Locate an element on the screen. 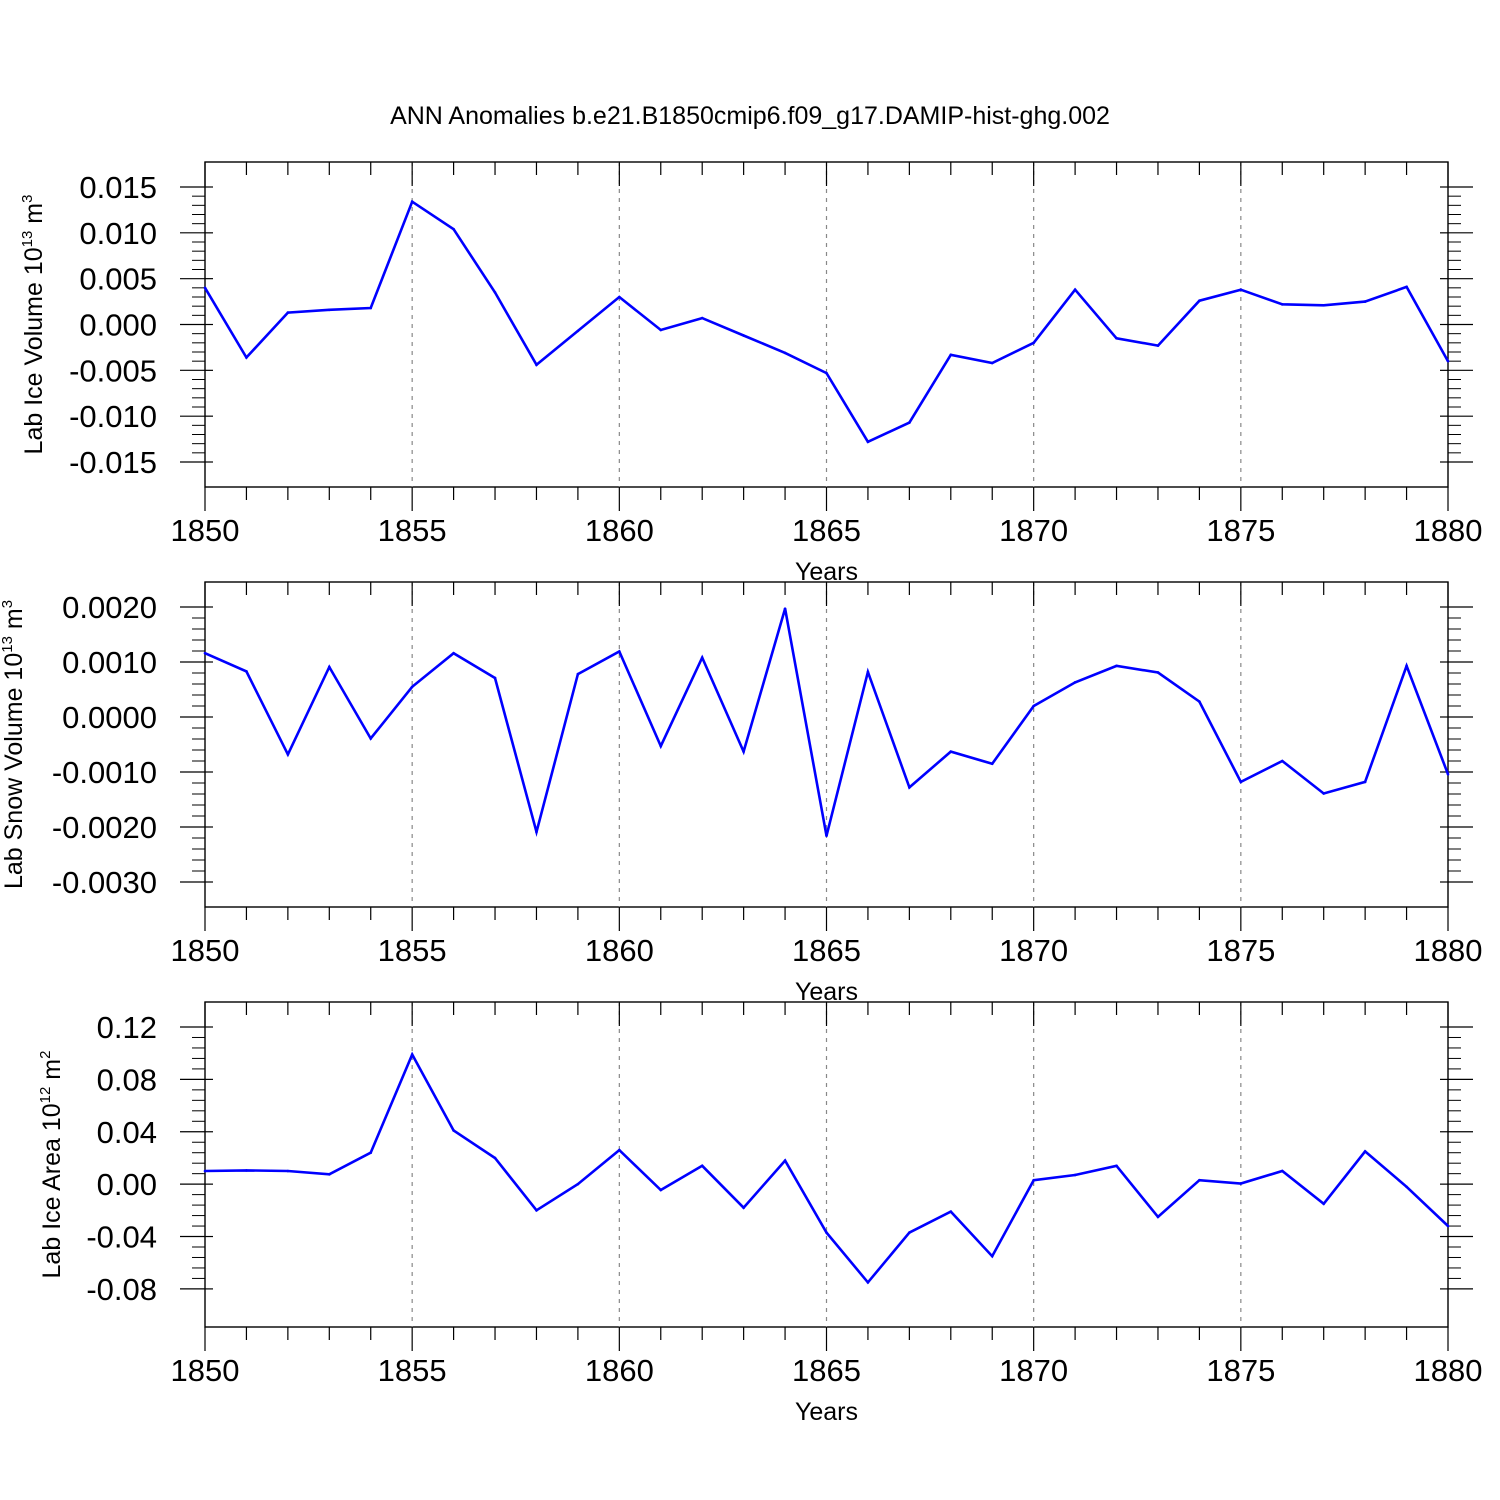 The height and width of the screenshot is (1500, 1500). y-tick-label: 0.005 is located at coordinates (118, 279).